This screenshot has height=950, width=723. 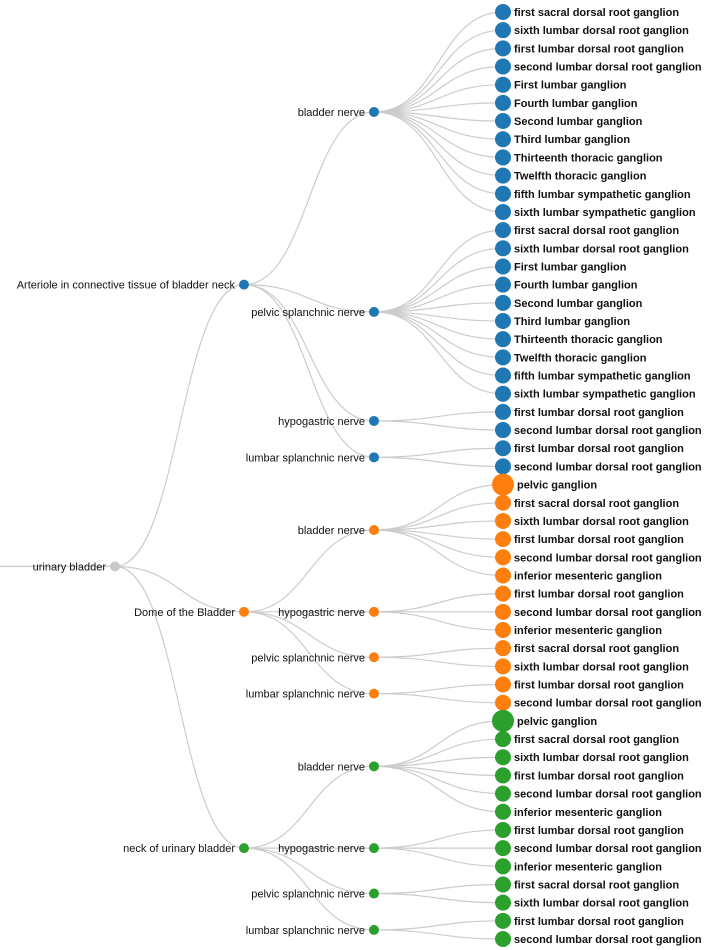 I want to click on leaf-node-sixth-lumbar-sympathetic-ganglion-dot, so click(x=503, y=211).